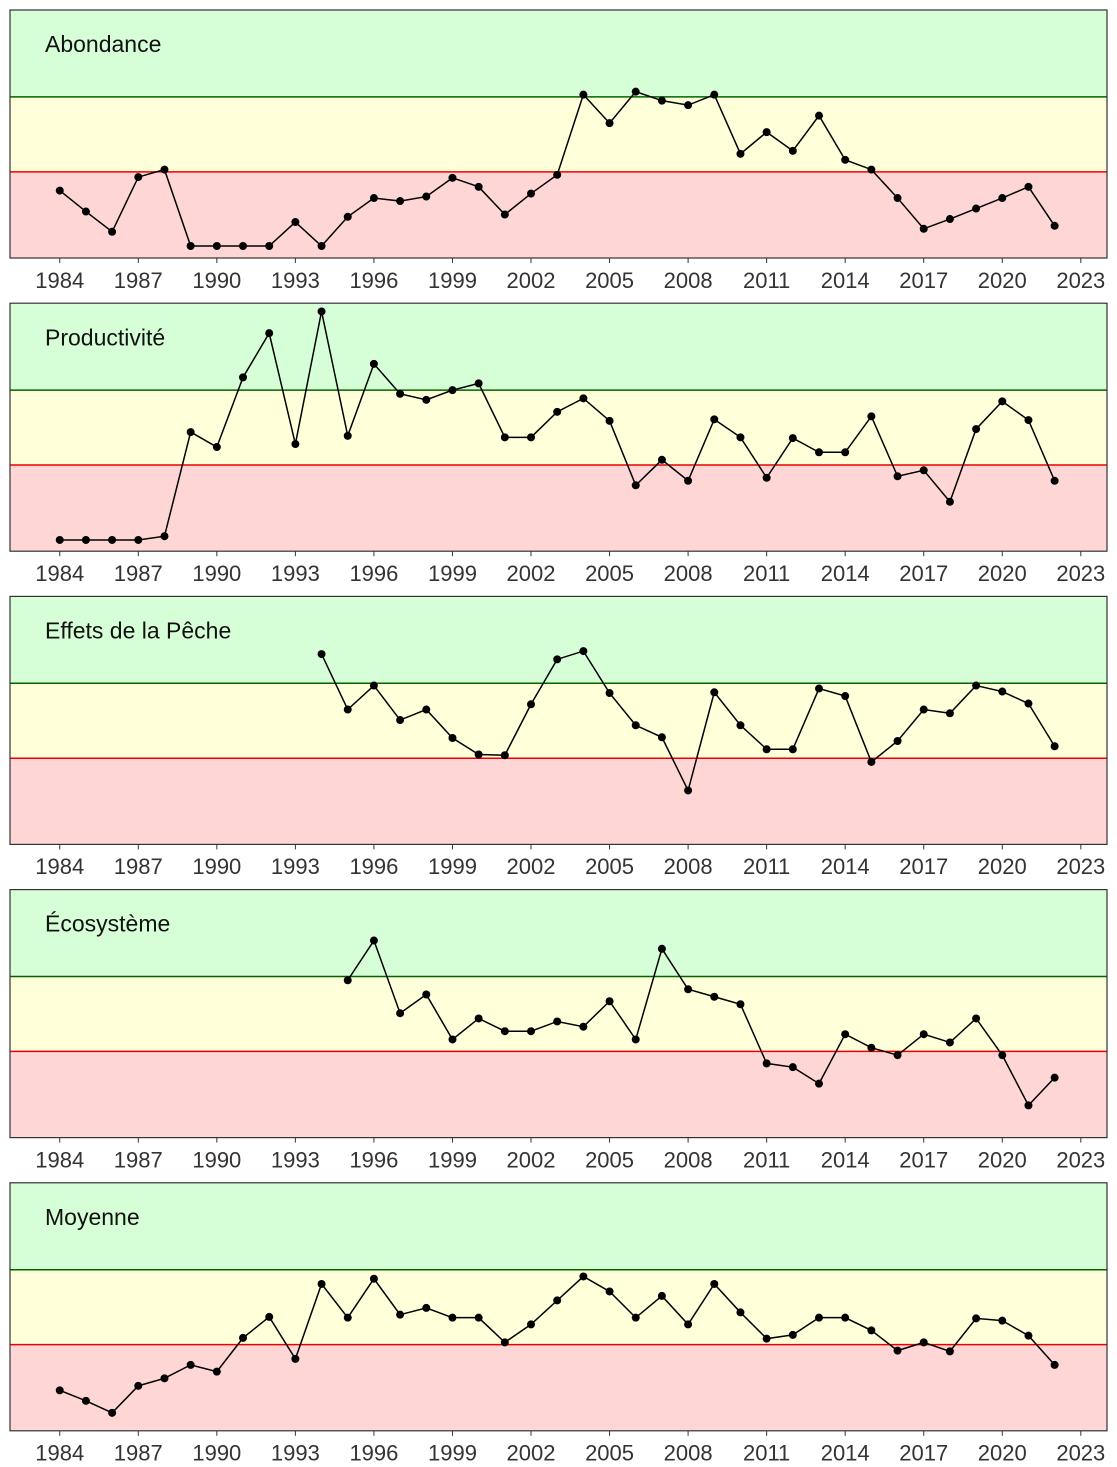 The width and height of the screenshot is (1117, 1467). Describe the element at coordinates (373, 573) in the screenshot. I see `x-tick-label: 1996` at that location.